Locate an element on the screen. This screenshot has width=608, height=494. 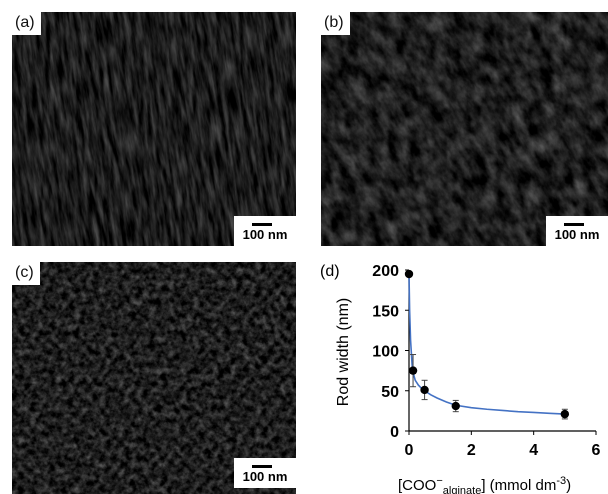
x-tick-label: 6 is located at coordinates (596, 450).